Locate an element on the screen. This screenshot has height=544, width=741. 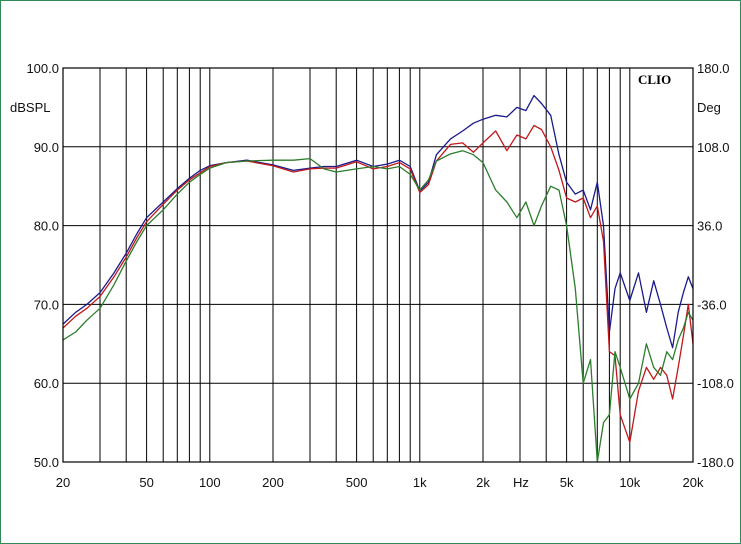
y2-tick-label: 36.0 is located at coordinates (709, 226).